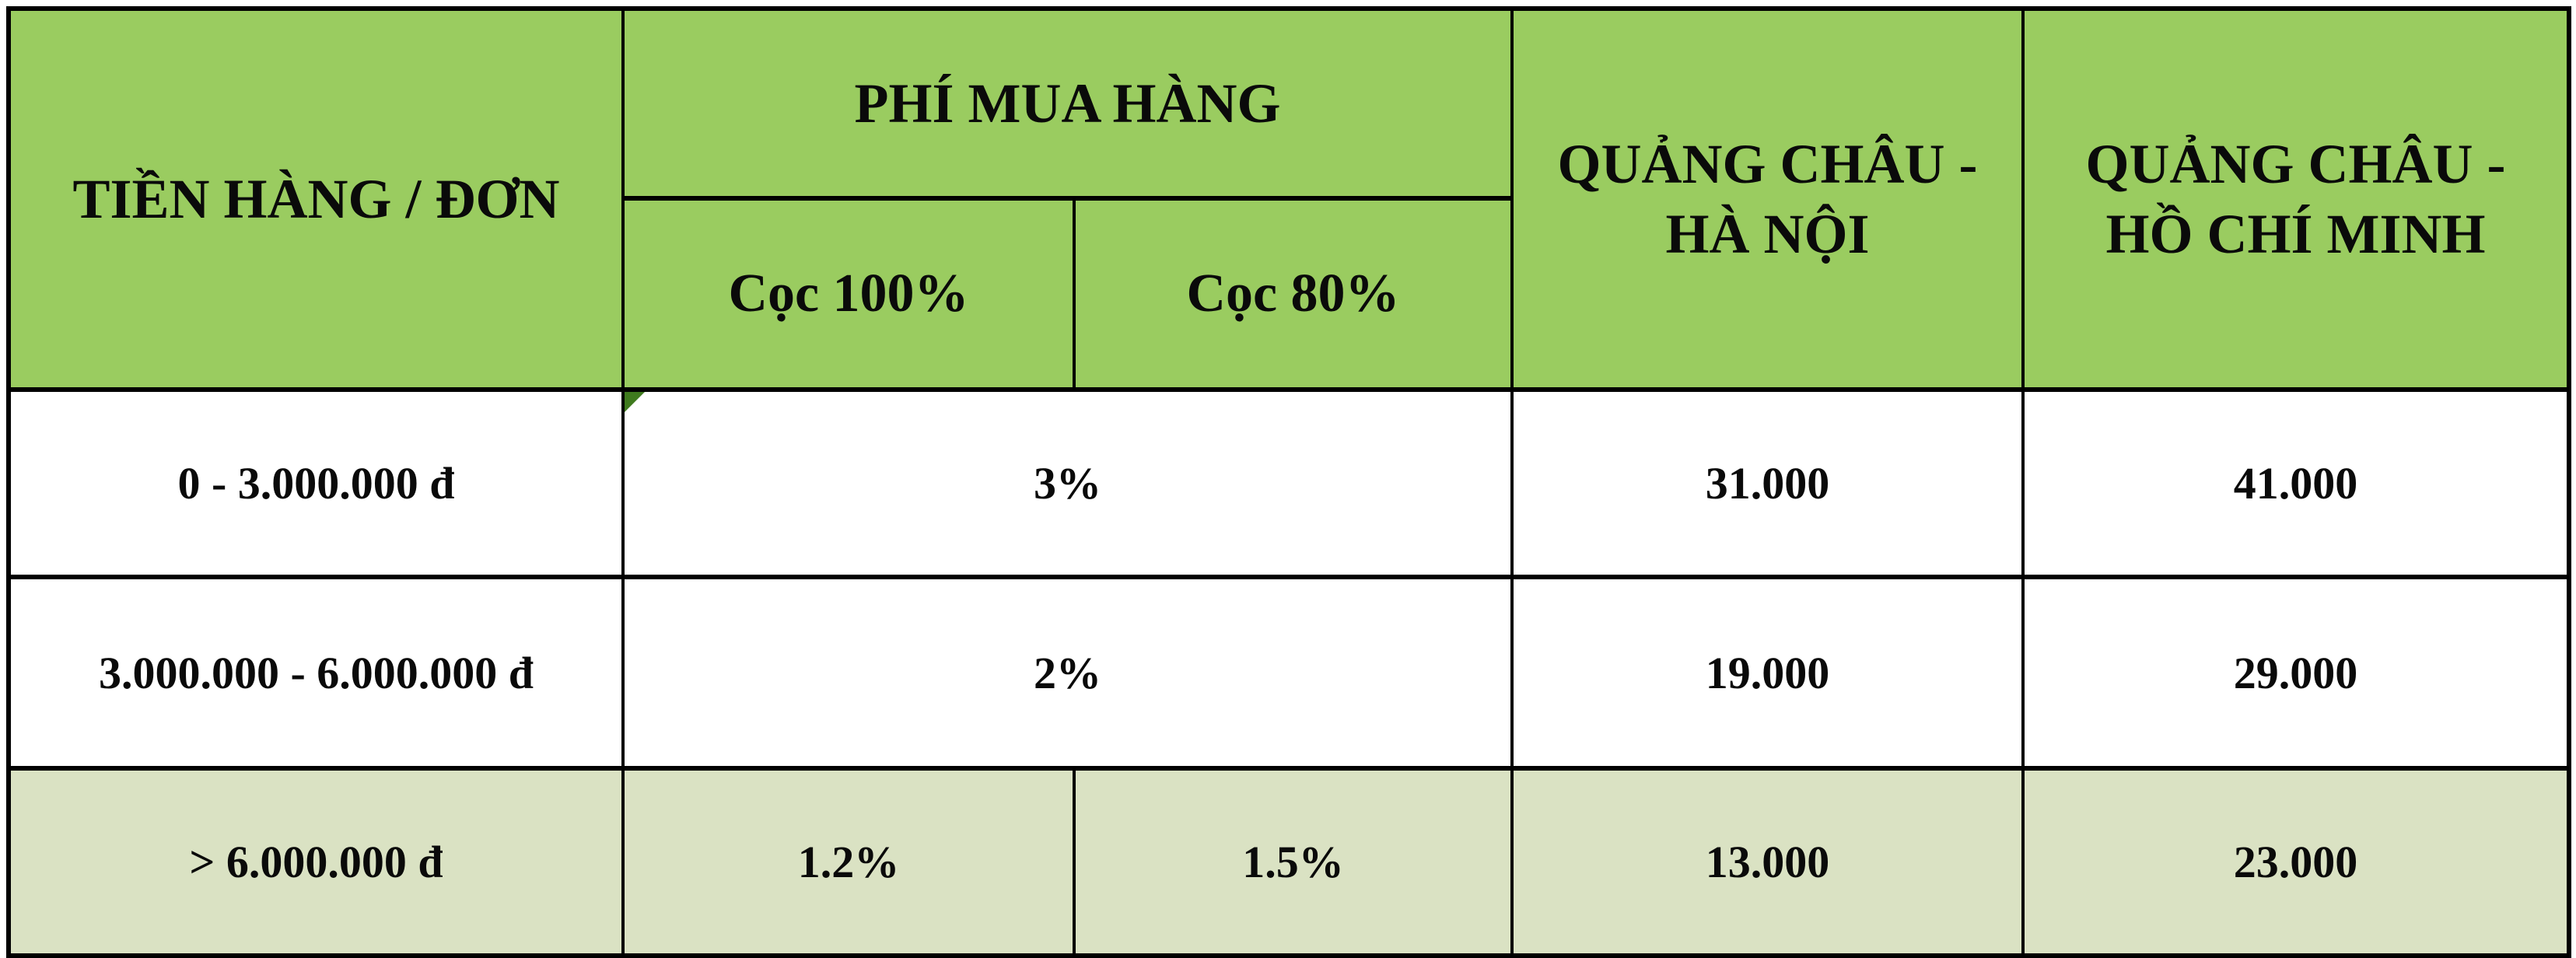 The height and width of the screenshot is (958, 2576). Describe the element at coordinates (1767, 483) in the screenshot. I see `guangzhou-hanoi-fee-cell: 31.000` at that location.